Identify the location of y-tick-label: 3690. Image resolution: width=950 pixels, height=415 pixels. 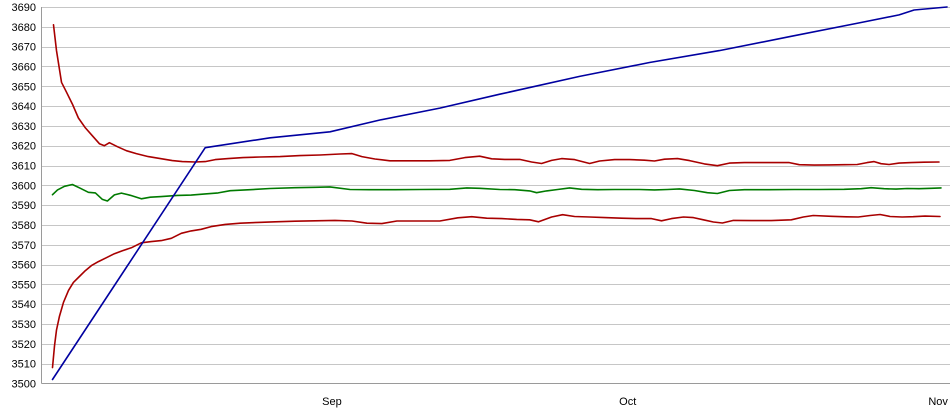
(24, 8).